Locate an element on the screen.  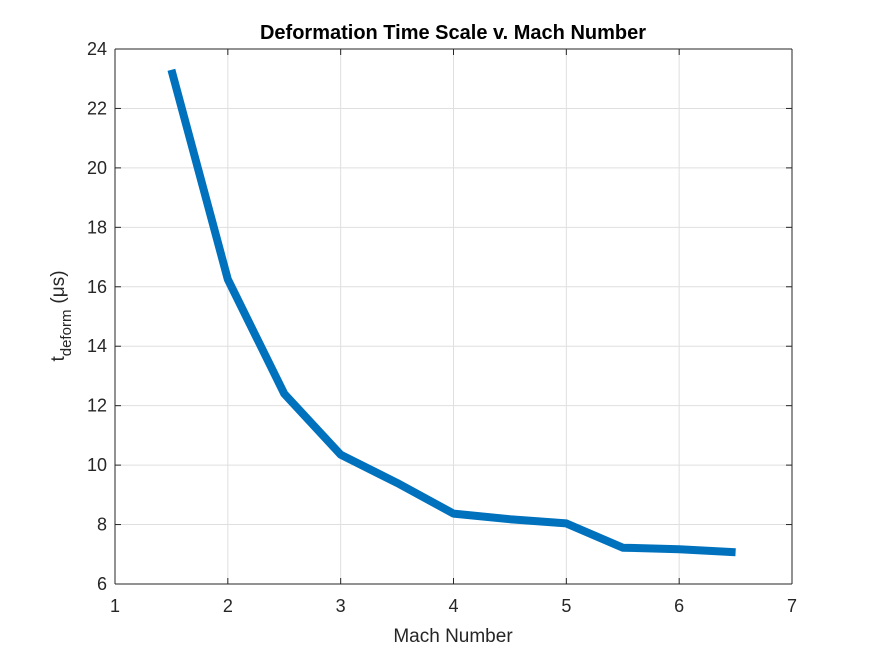
y-axis-label-main: t is located at coordinates (58, 359).